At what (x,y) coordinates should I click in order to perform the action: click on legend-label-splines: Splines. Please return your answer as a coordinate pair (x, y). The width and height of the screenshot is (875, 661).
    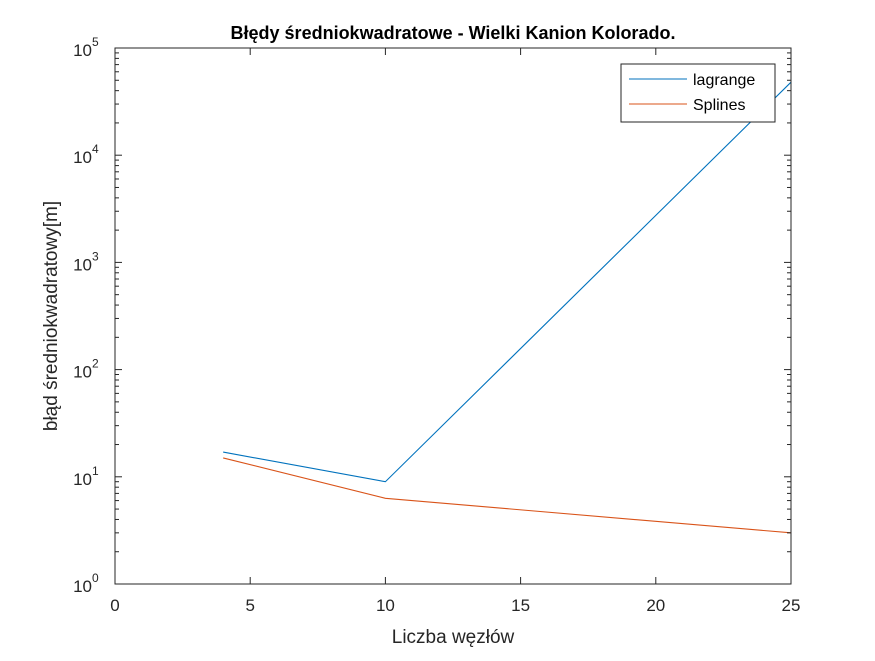
    Looking at the image, I should click on (719, 105).